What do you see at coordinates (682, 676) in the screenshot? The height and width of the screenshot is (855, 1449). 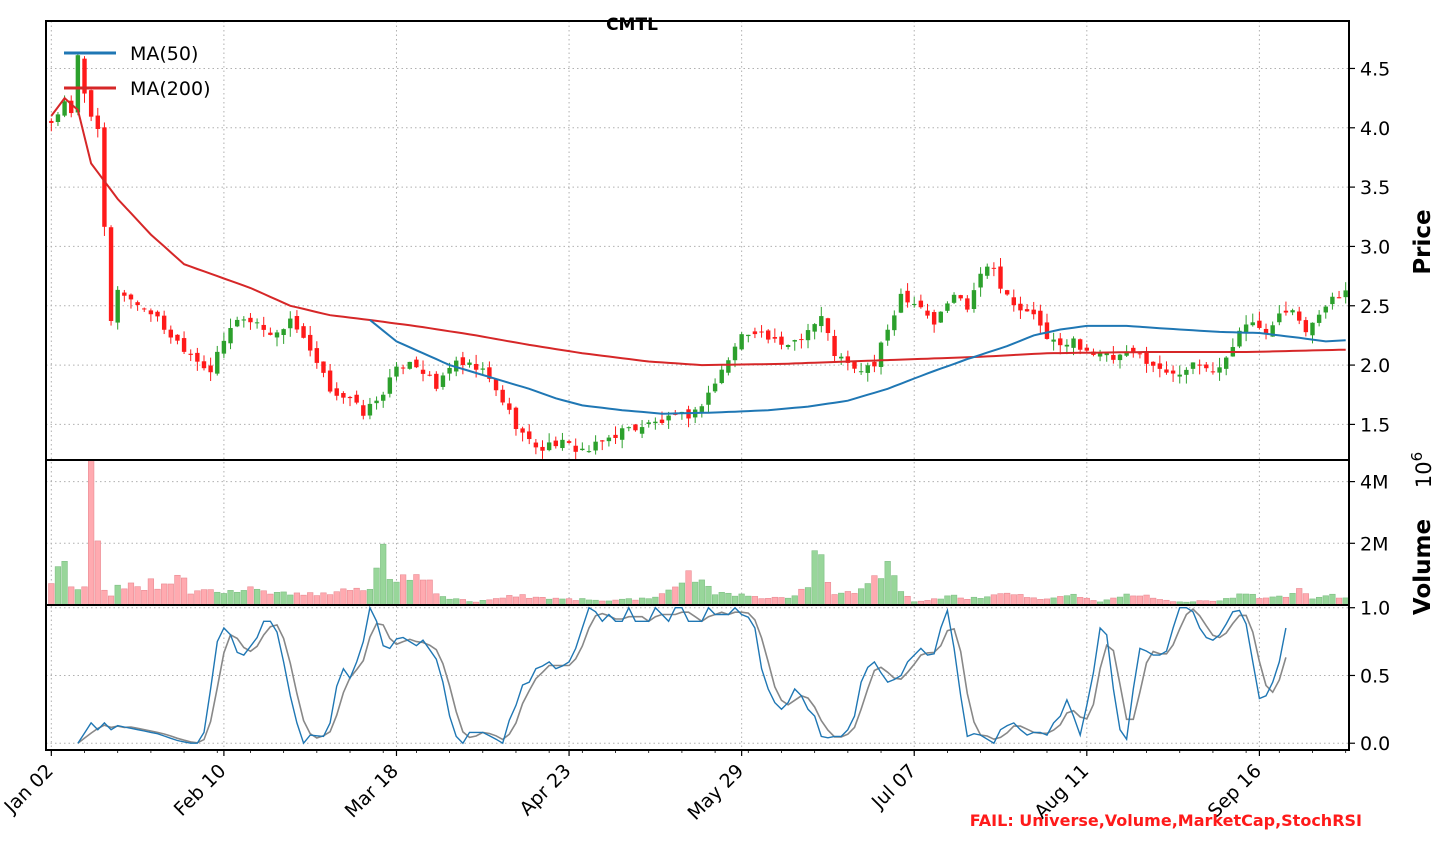 I see `stoch-d-line` at bounding box center [682, 676].